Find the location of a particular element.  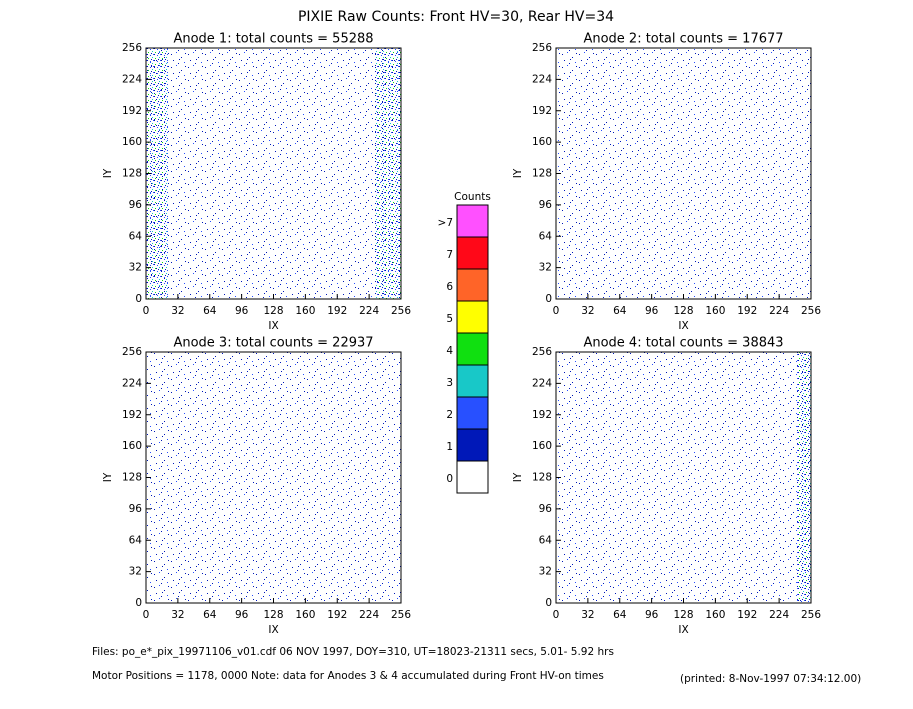

colorbar-label: 7 is located at coordinates (449, 255).